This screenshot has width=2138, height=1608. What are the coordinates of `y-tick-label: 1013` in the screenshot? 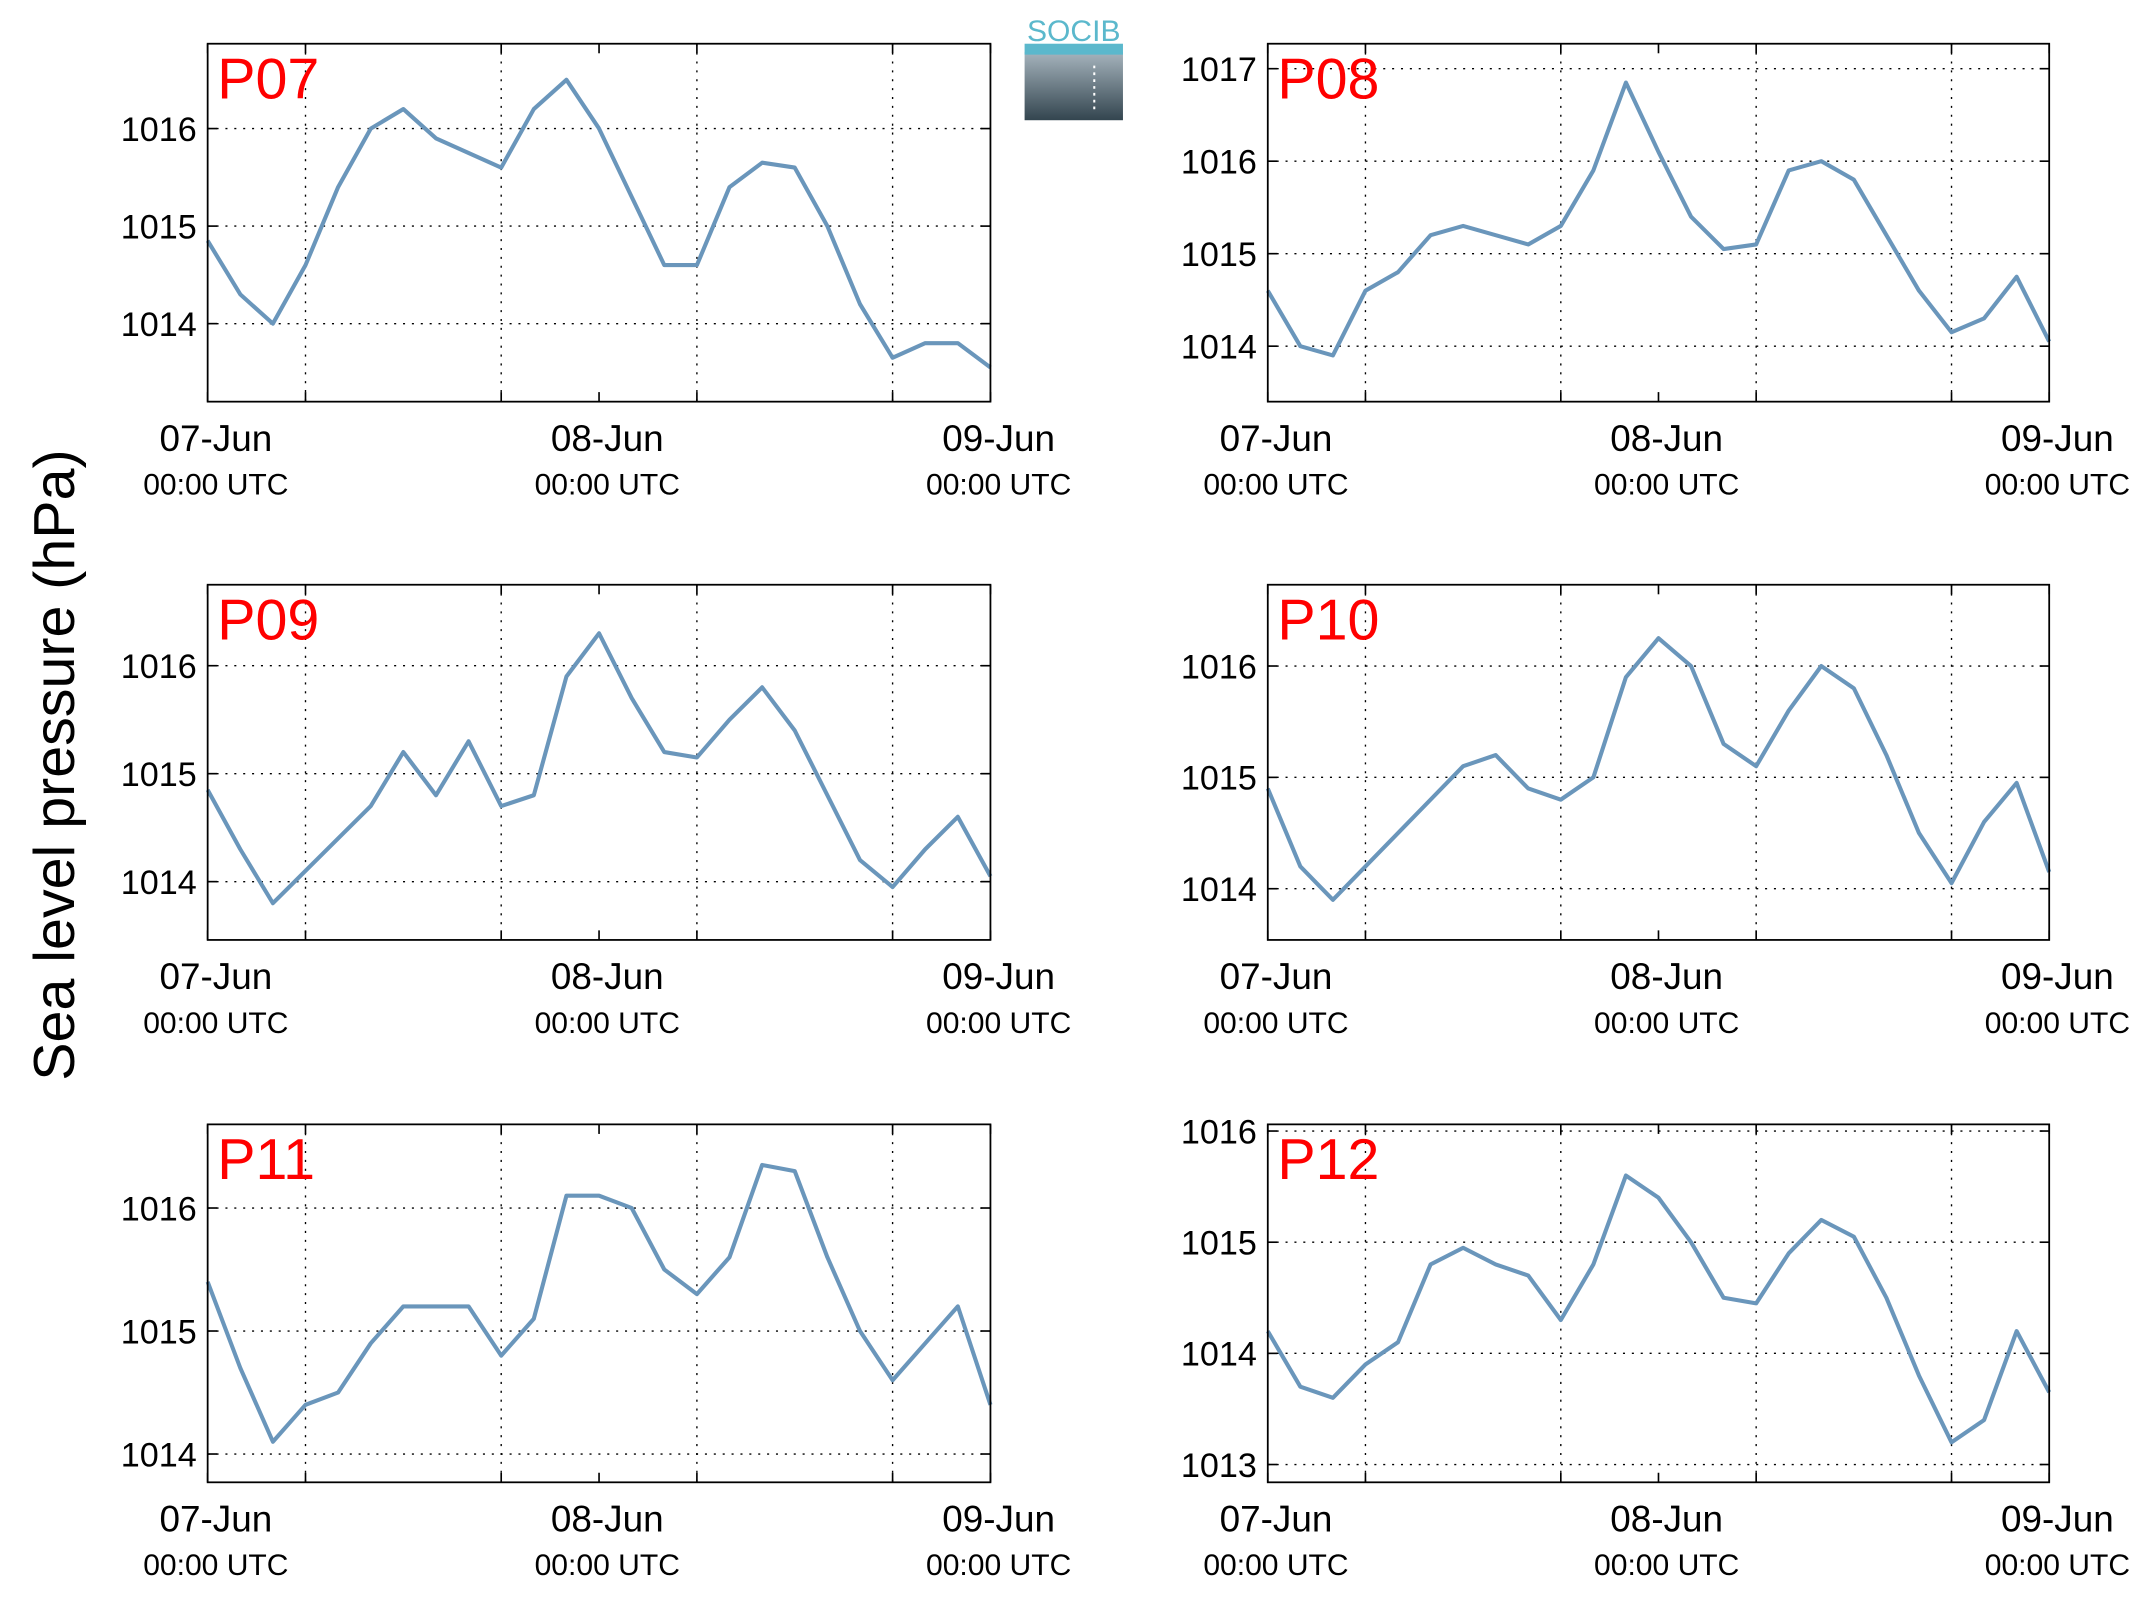 It's located at (1219, 1466).